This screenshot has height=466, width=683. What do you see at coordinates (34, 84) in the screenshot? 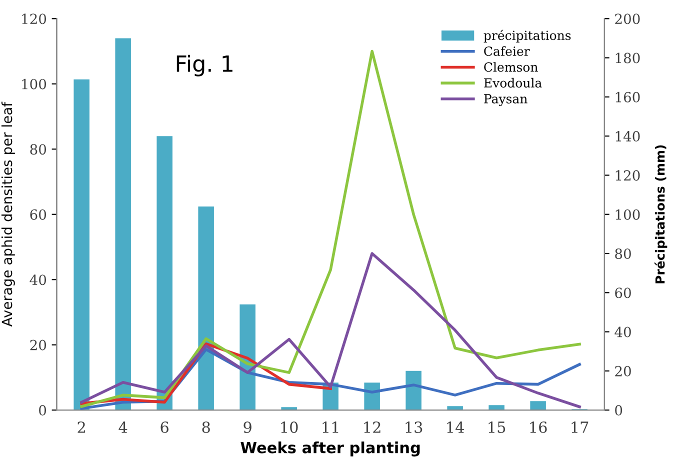
I see `y-tick-label: 100` at bounding box center [34, 84].